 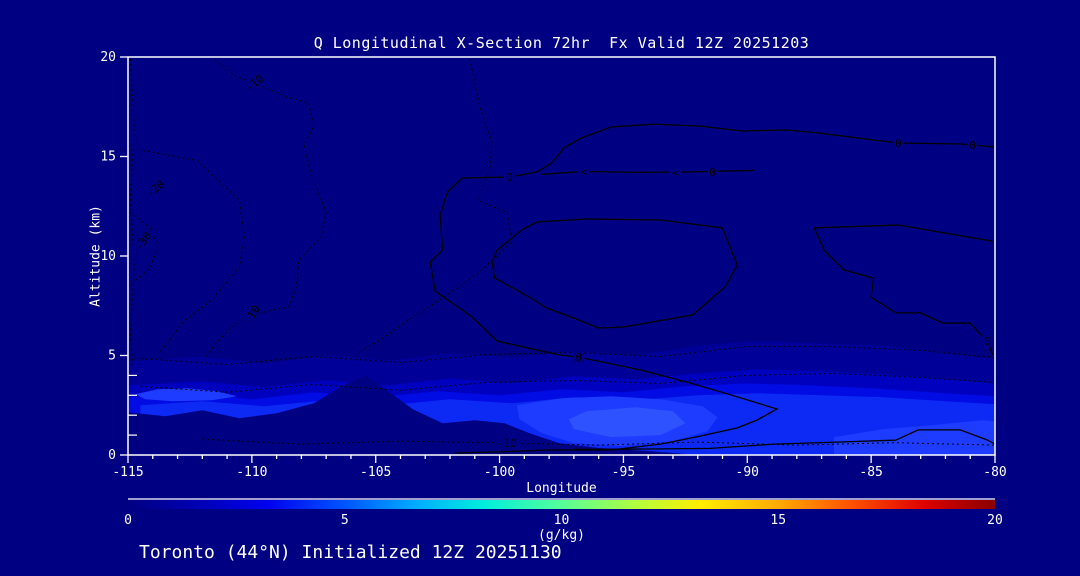 I want to click on x-axis-title: Longitude, so click(x=561, y=488).